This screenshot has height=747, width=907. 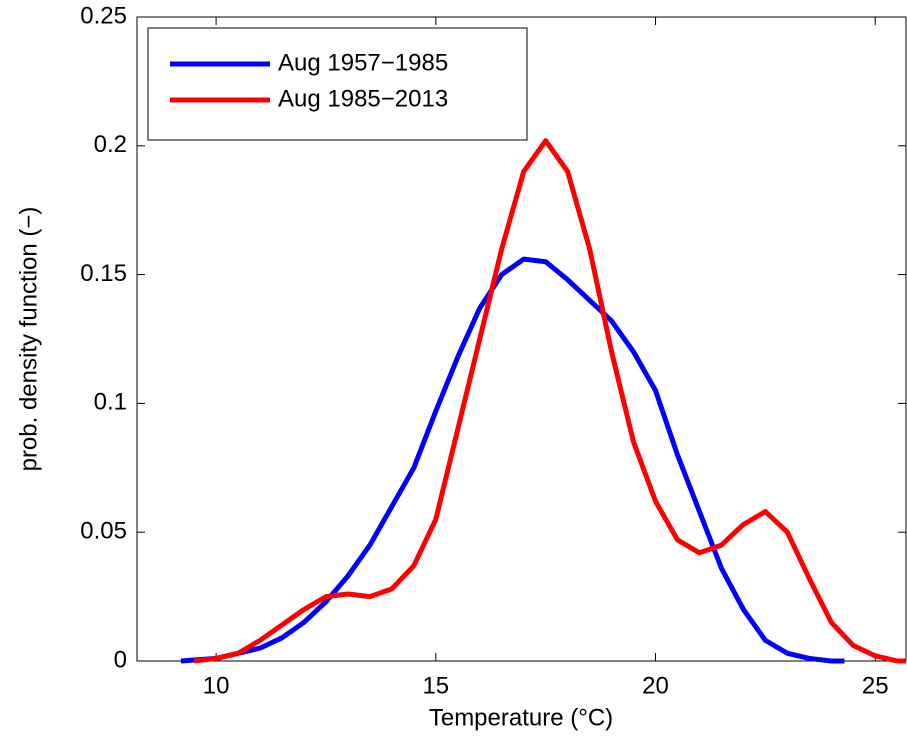 I want to click on legend-box, so click(x=337, y=84).